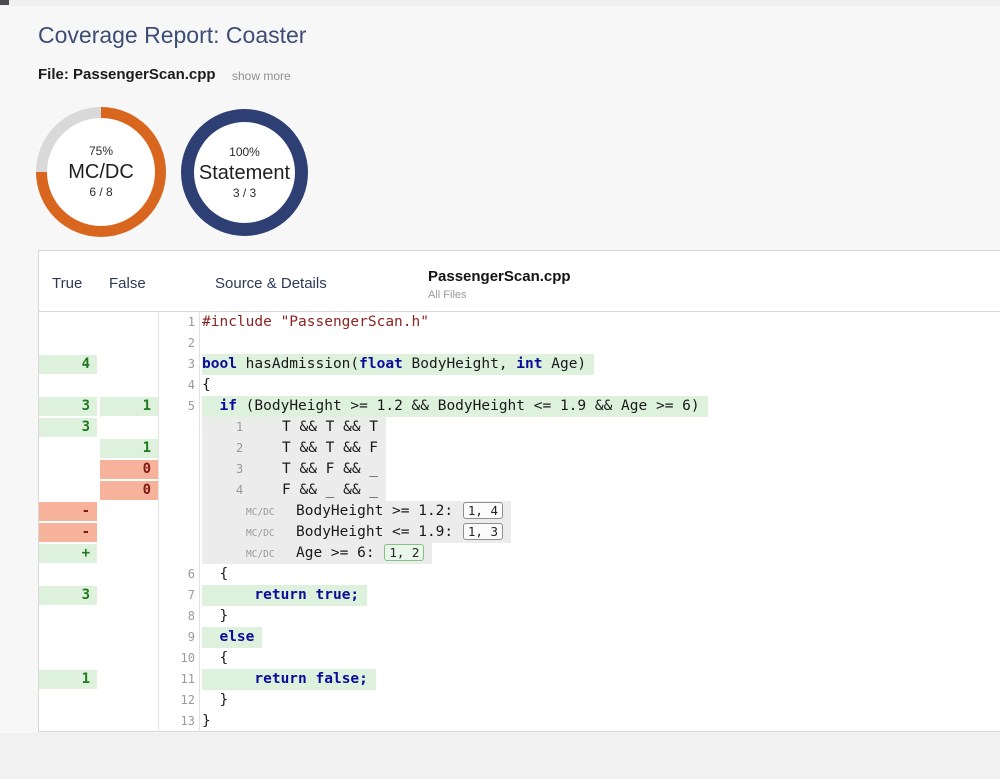  What do you see at coordinates (600, 427) in the screenshot?
I see `source-code-cell: 1 T && T && T` at bounding box center [600, 427].